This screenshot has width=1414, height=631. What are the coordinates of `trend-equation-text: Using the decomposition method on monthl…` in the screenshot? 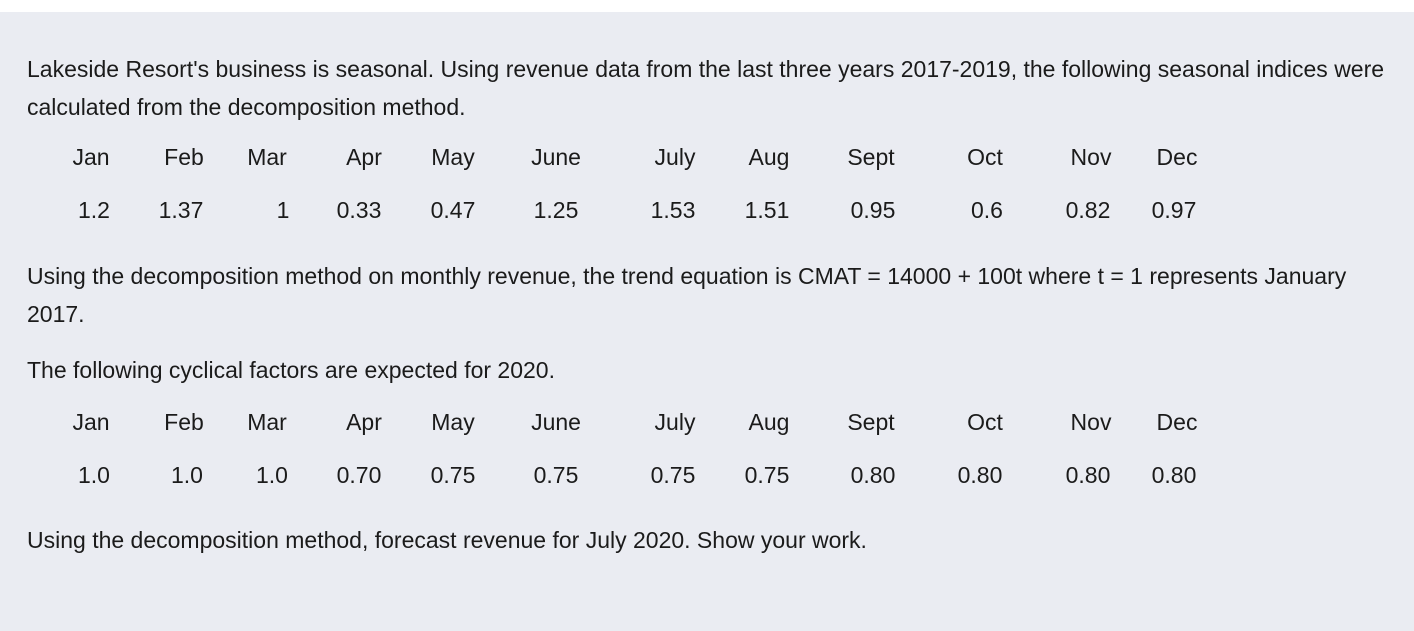 It's located at (687, 295).